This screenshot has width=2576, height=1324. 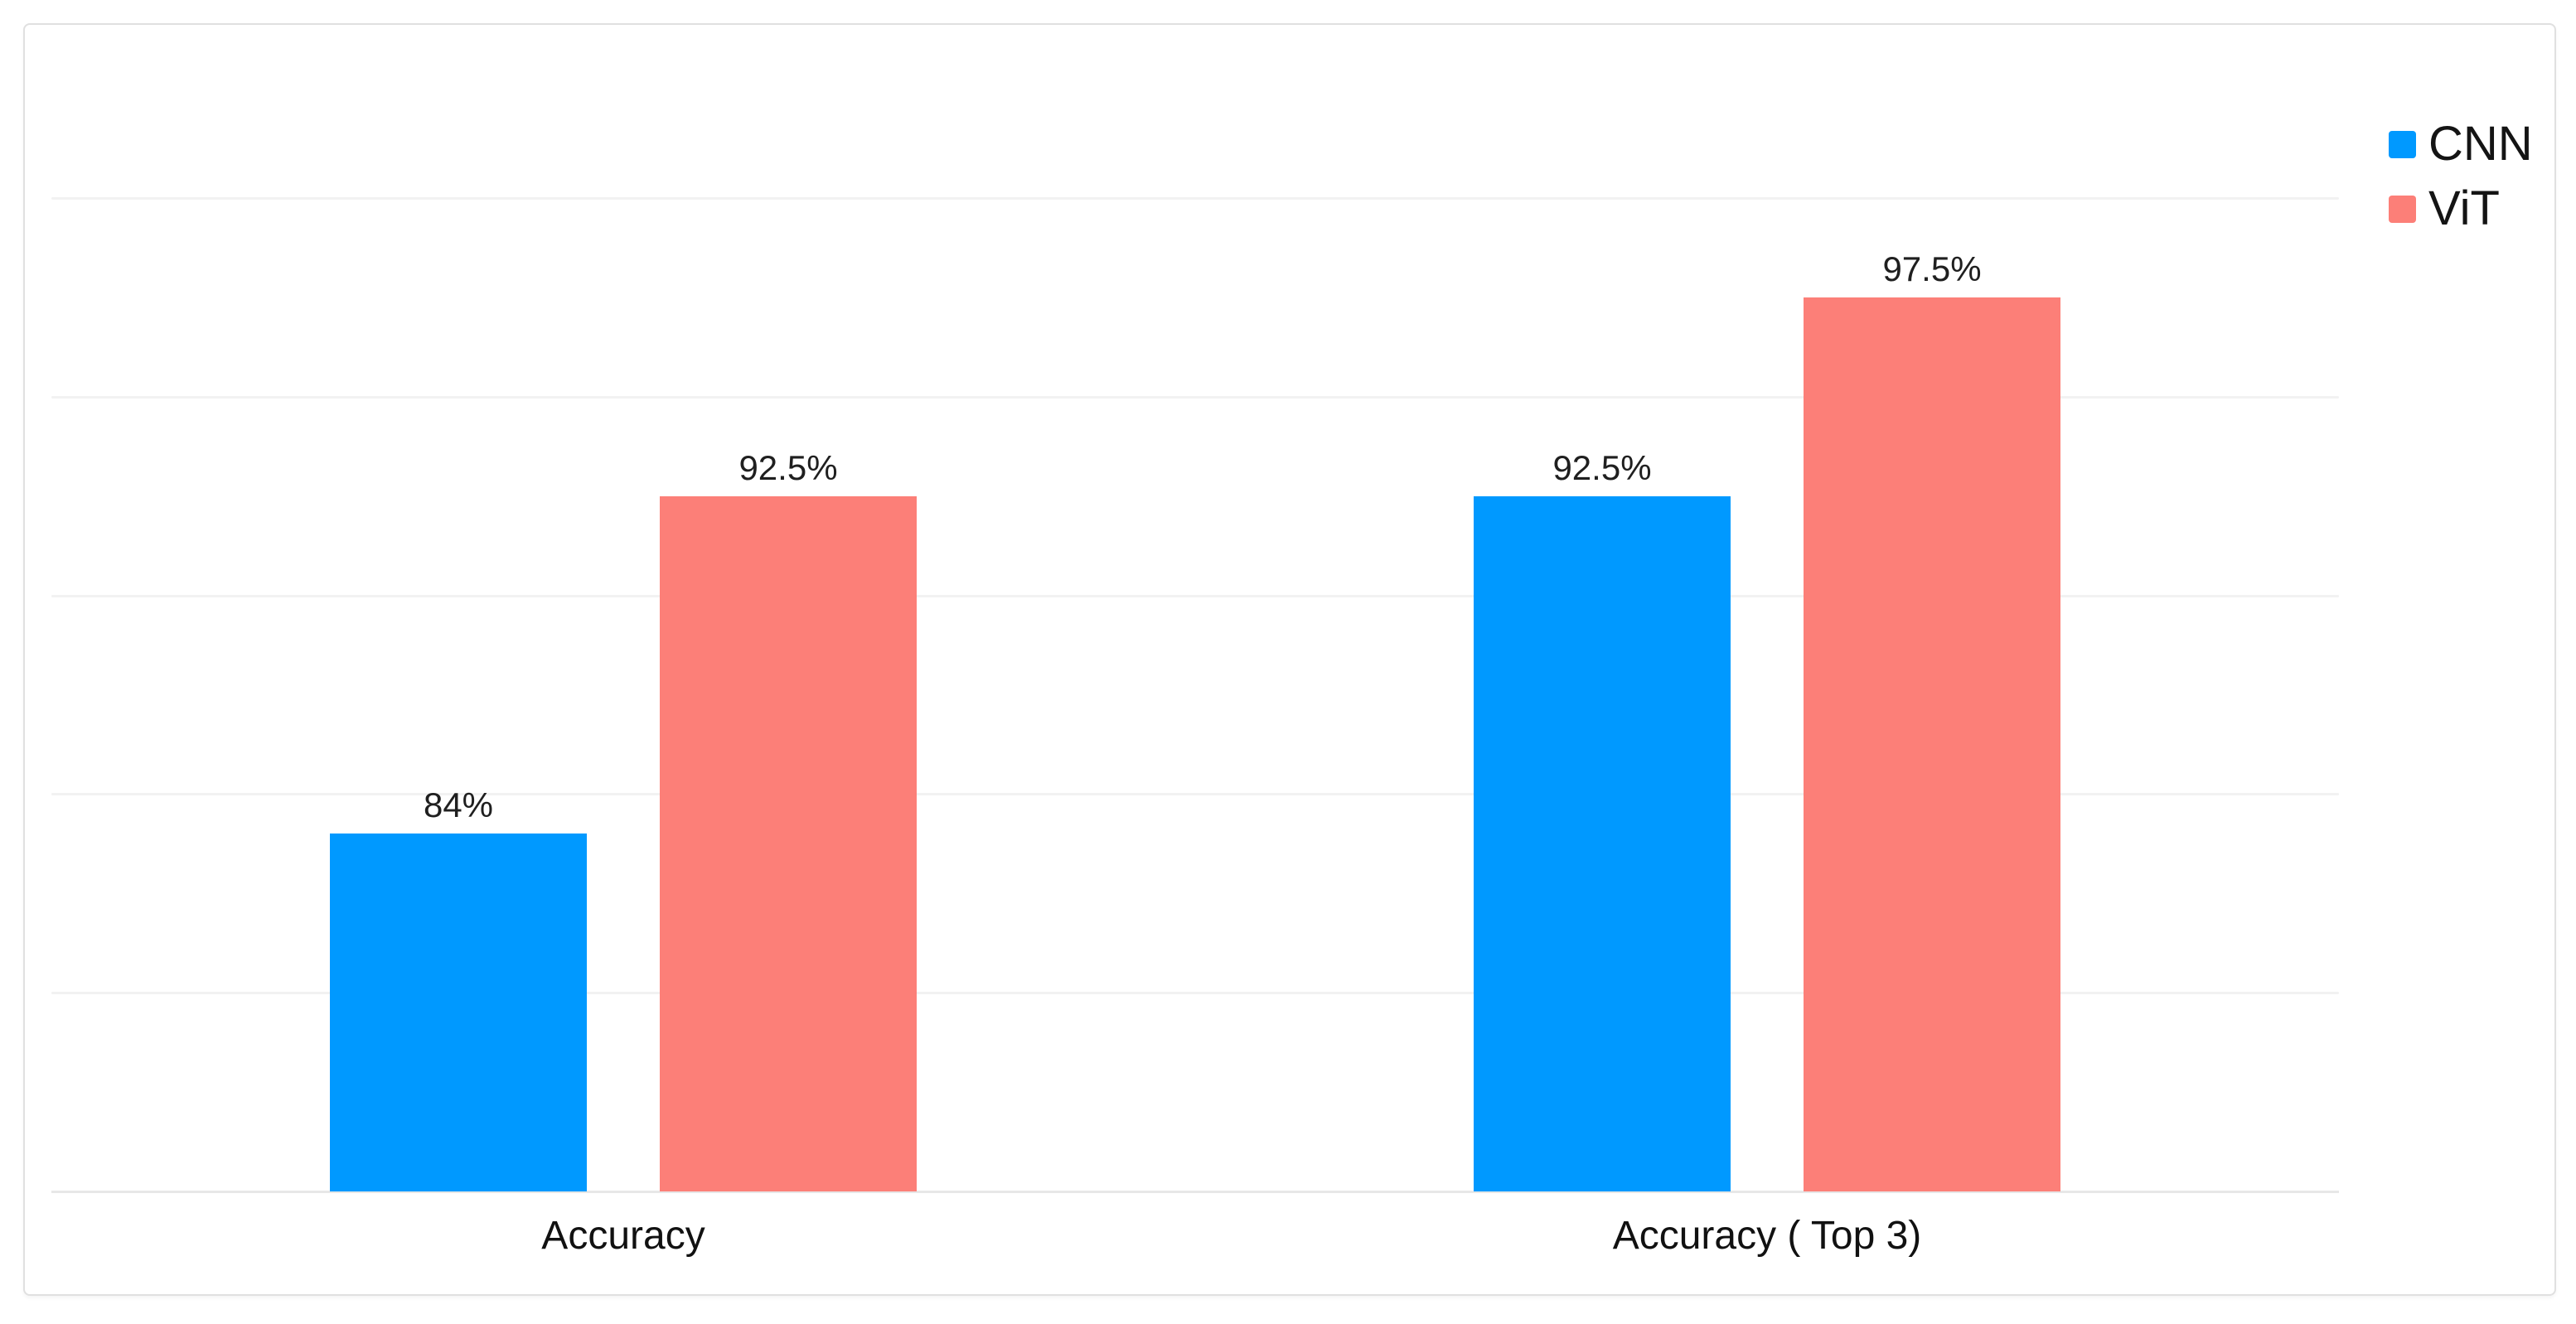 What do you see at coordinates (2464, 208) in the screenshot?
I see `legend-label: ViT` at bounding box center [2464, 208].